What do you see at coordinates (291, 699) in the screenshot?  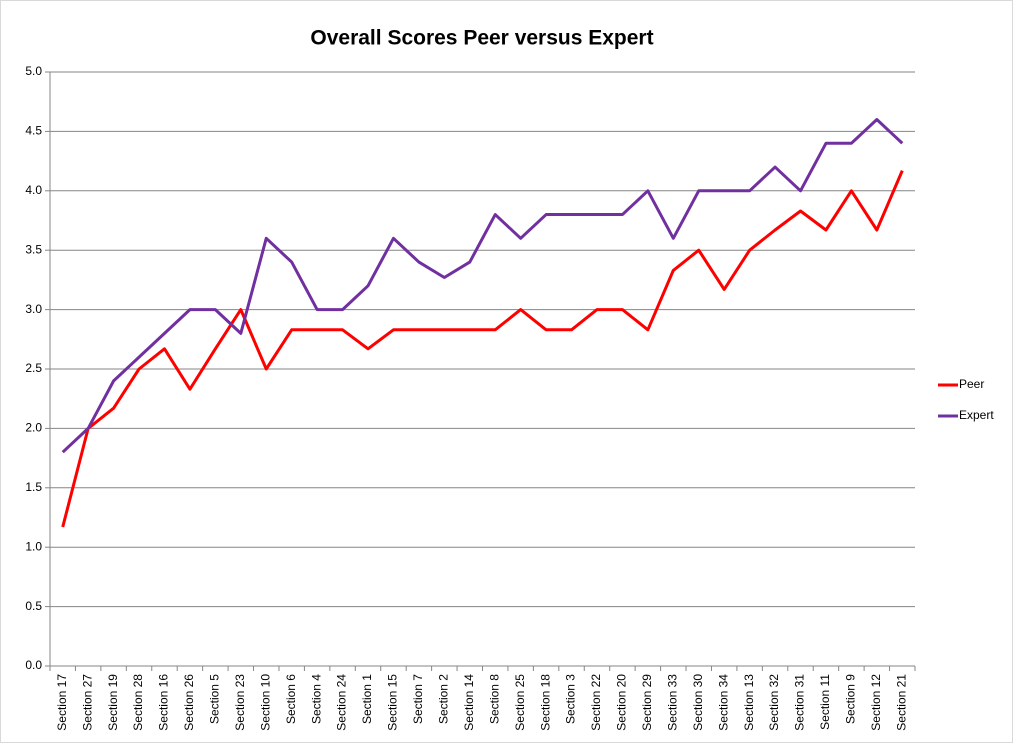 I see `x-tick-label: Section 6` at bounding box center [291, 699].